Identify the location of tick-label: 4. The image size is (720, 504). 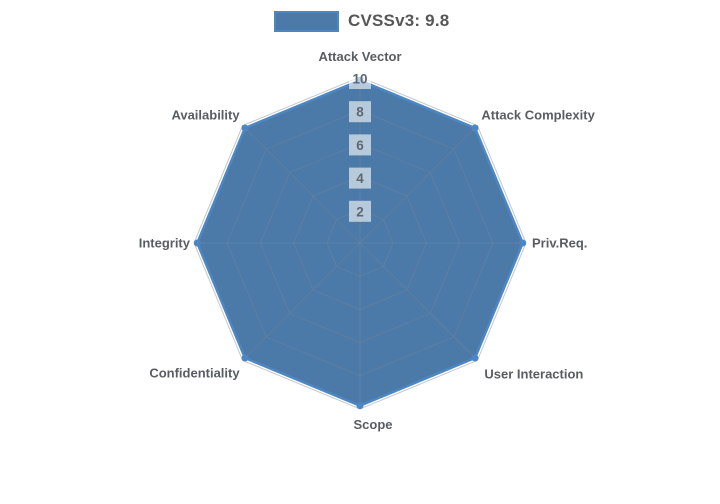
(360, 178).